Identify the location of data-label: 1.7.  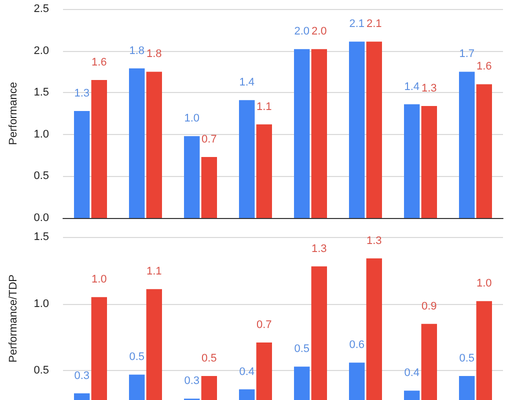
(467, 54).